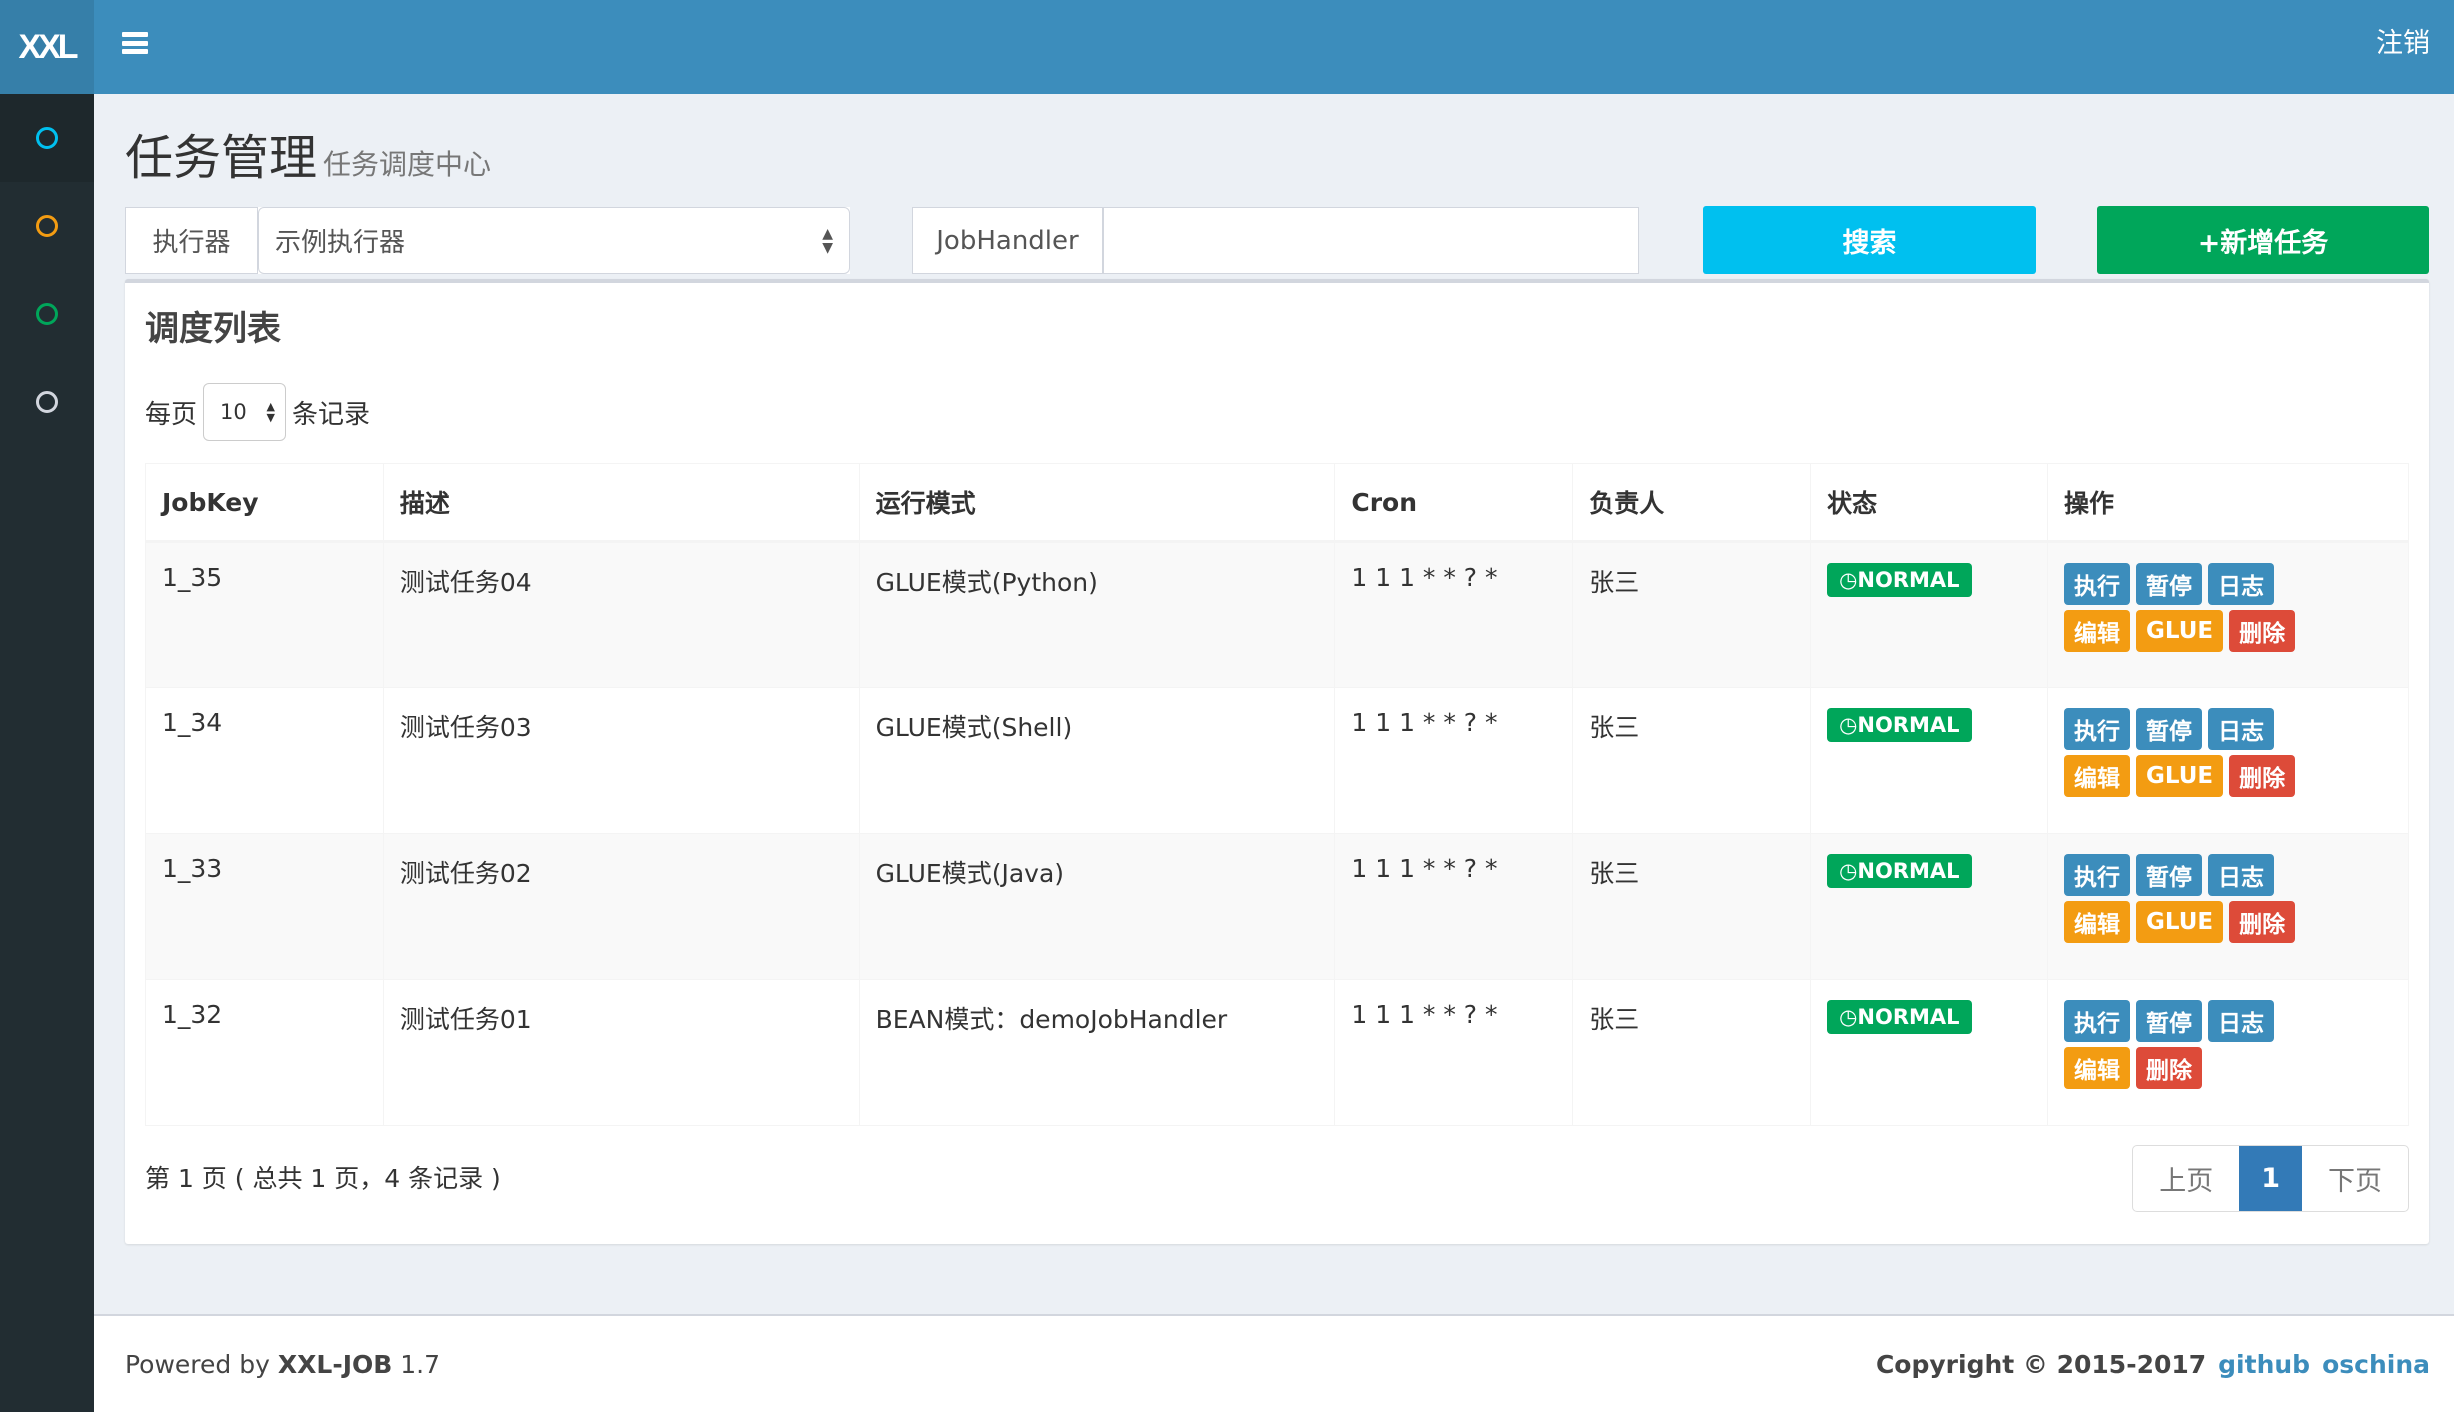 The image size is (2454, 1412). Describe the element at coordinates (407, 164) in the screenshot. I see `page-subtitle: 任务调度中心` at that location.